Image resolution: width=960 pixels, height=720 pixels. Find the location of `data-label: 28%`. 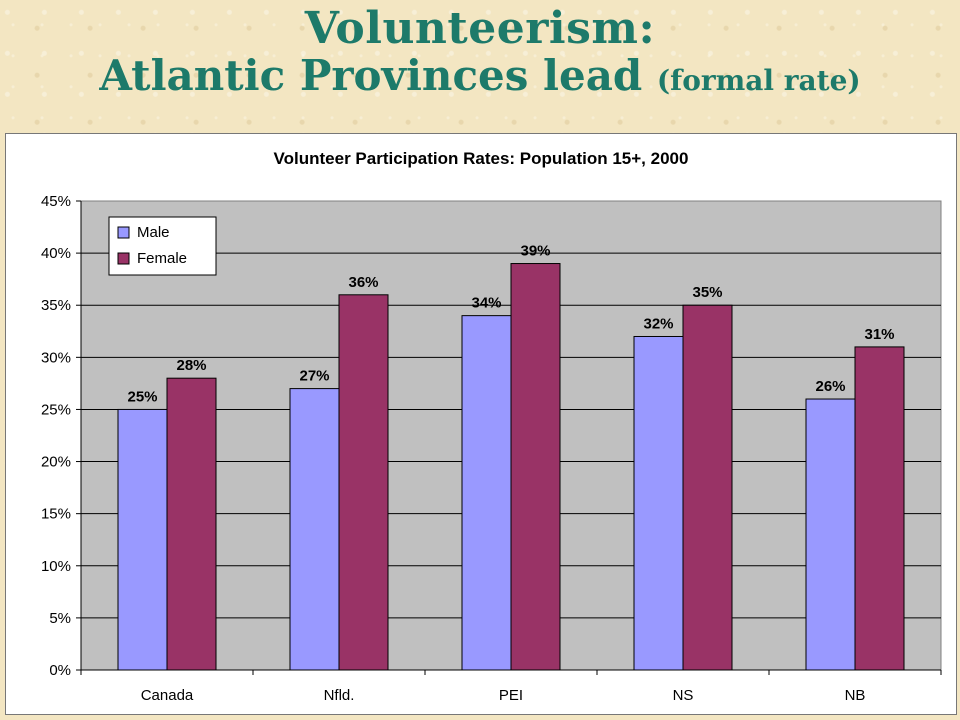

data-label: 28% is located at coordinates (191, 365).